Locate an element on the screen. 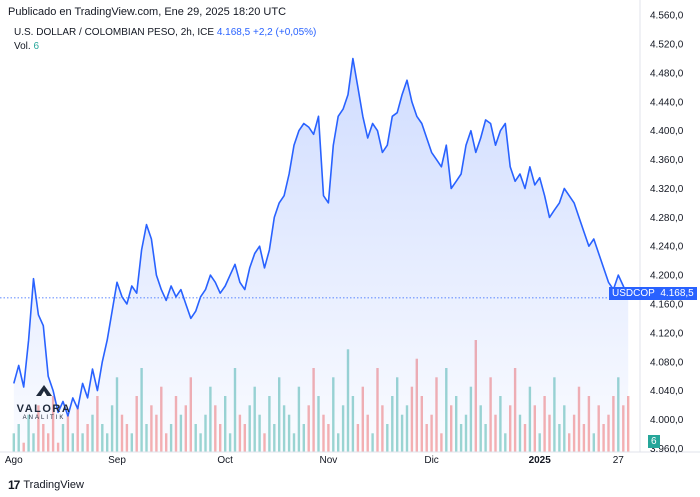 The width and height of the screenshot is (700, 497). x-tick-label: Nov is located at coordinates (329, 460).